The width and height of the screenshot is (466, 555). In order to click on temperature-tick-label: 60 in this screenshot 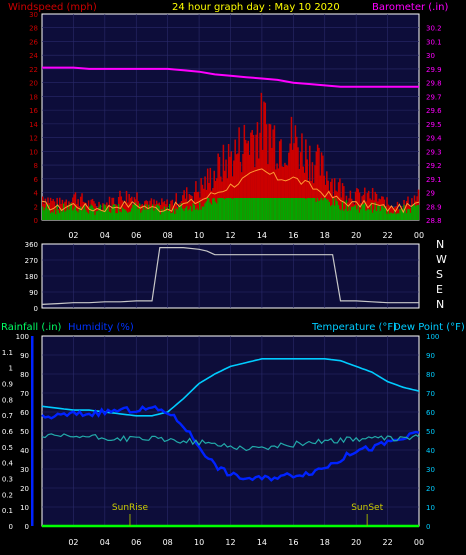, I will do `click(430, 413)`.